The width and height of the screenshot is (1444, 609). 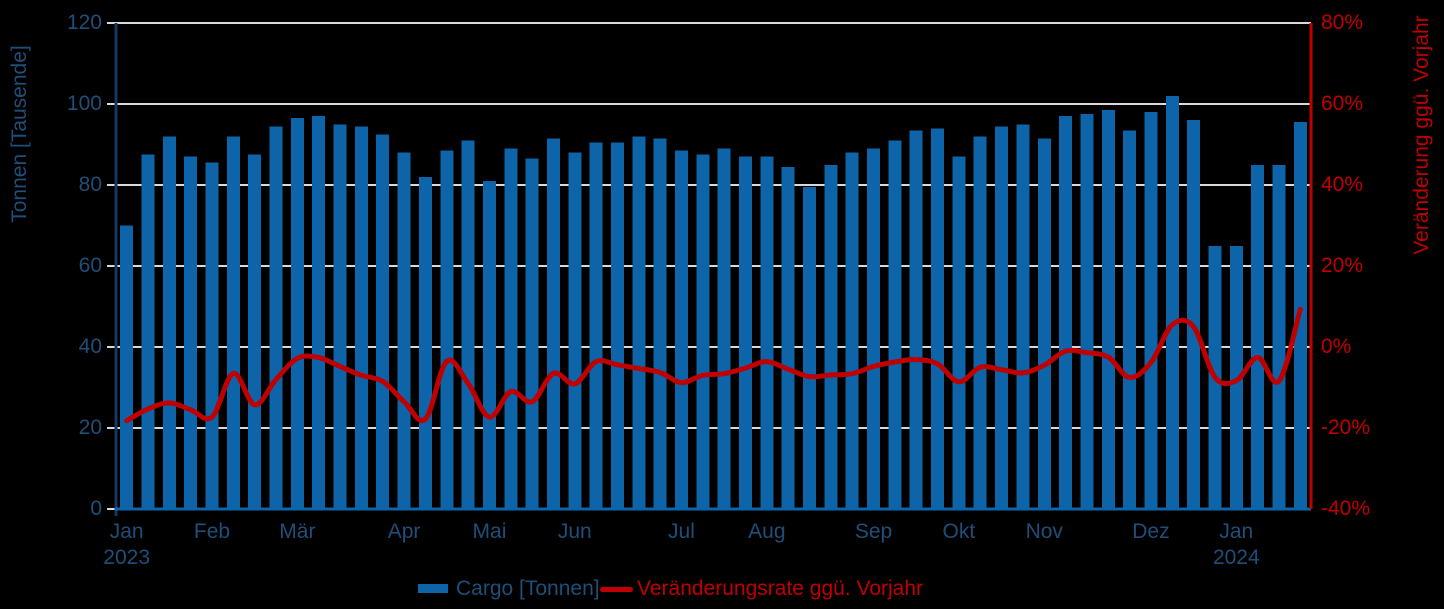 I want to click on right-axis-tick-label: 0%, so click(x=1336, y=346).